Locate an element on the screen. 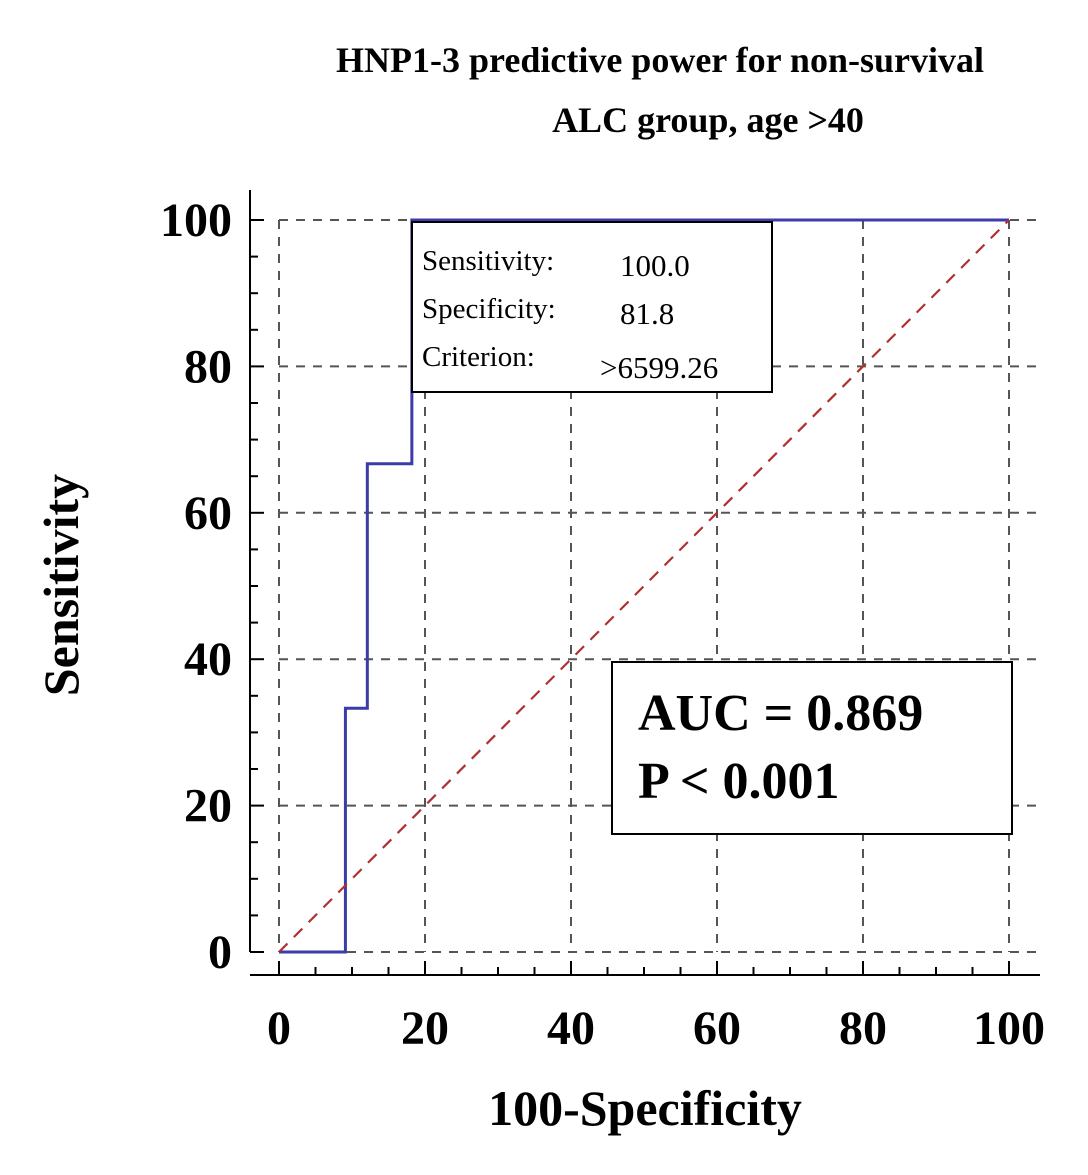 The height and width of the screenshot is (1175, 1088). criterion-value-sensitivity: 100.0 is located at coordinates (655, 265).